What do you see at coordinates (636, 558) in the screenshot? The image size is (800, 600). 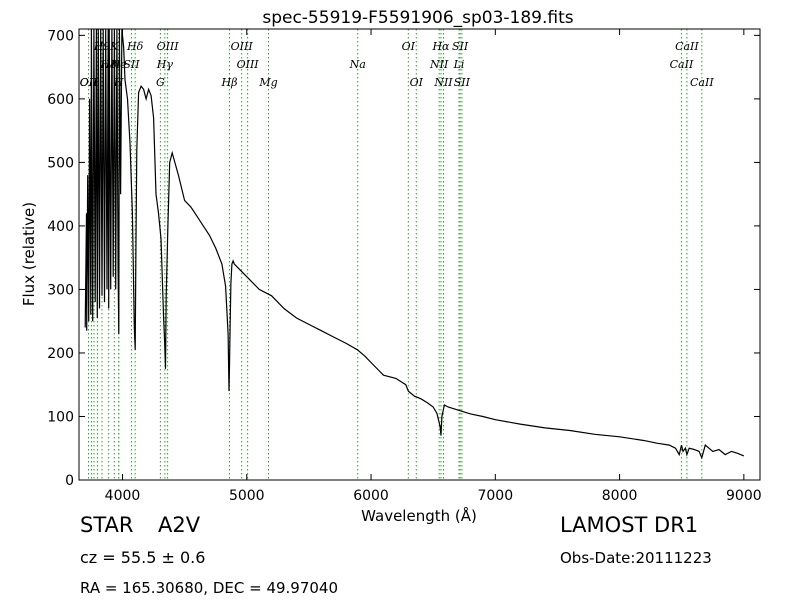 I see `observation-date: Obs-Date:20111223` at bounding box center [636, 558].